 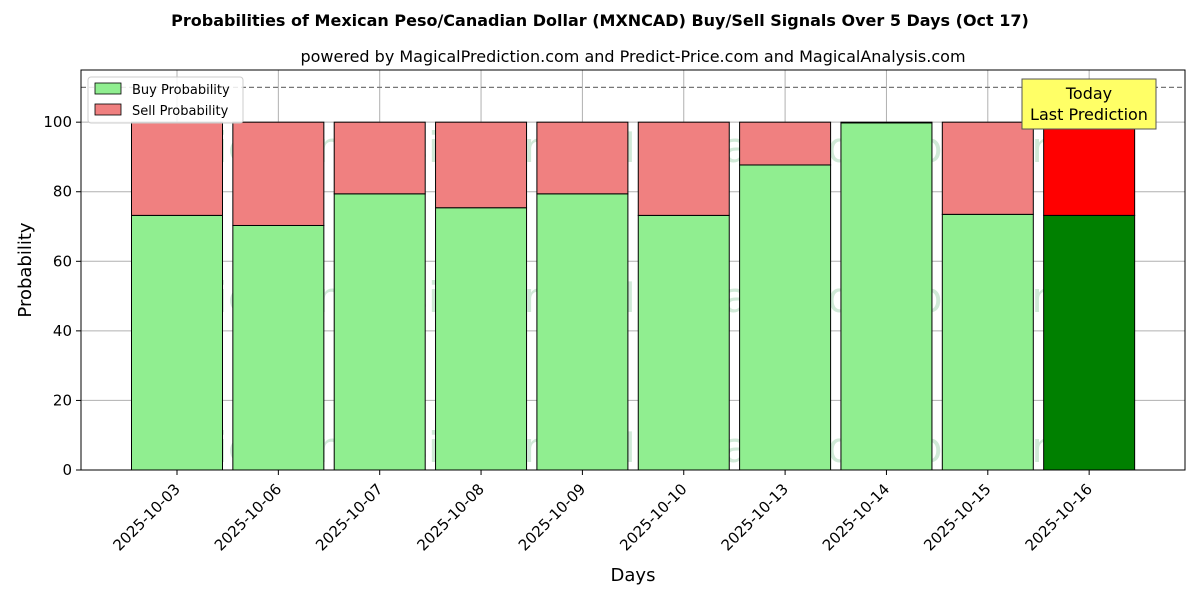 What do you see at coordinates (146, 517) in the screenshot?
I see `x-tick-label: 2025-10-03` at bounding box center [146, 517].